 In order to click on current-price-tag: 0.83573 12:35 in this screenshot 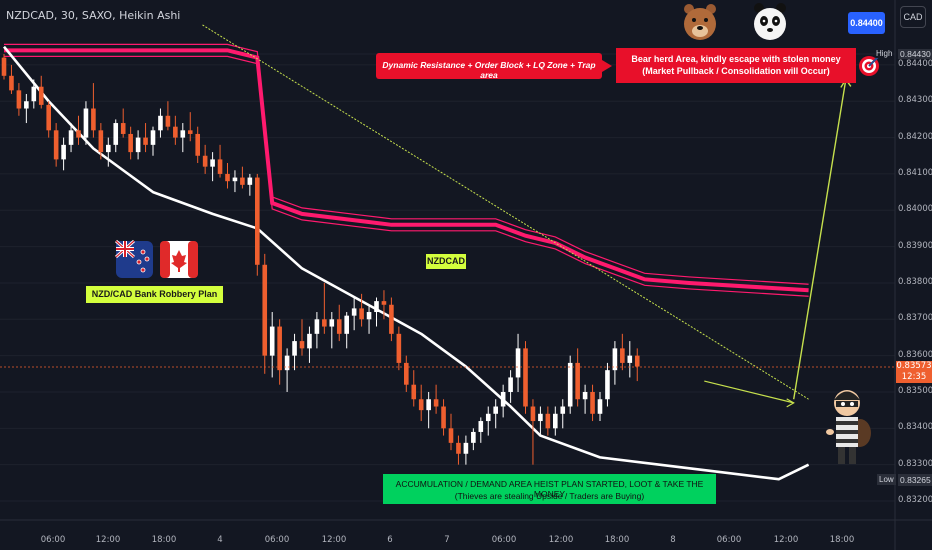, I will do `click(914, 372)`.